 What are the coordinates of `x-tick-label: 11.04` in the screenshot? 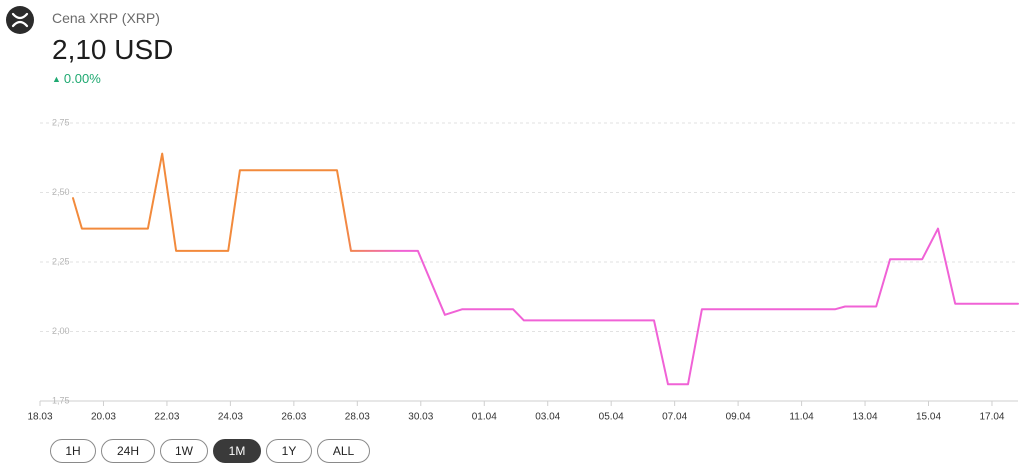 It's located at (801, 417).